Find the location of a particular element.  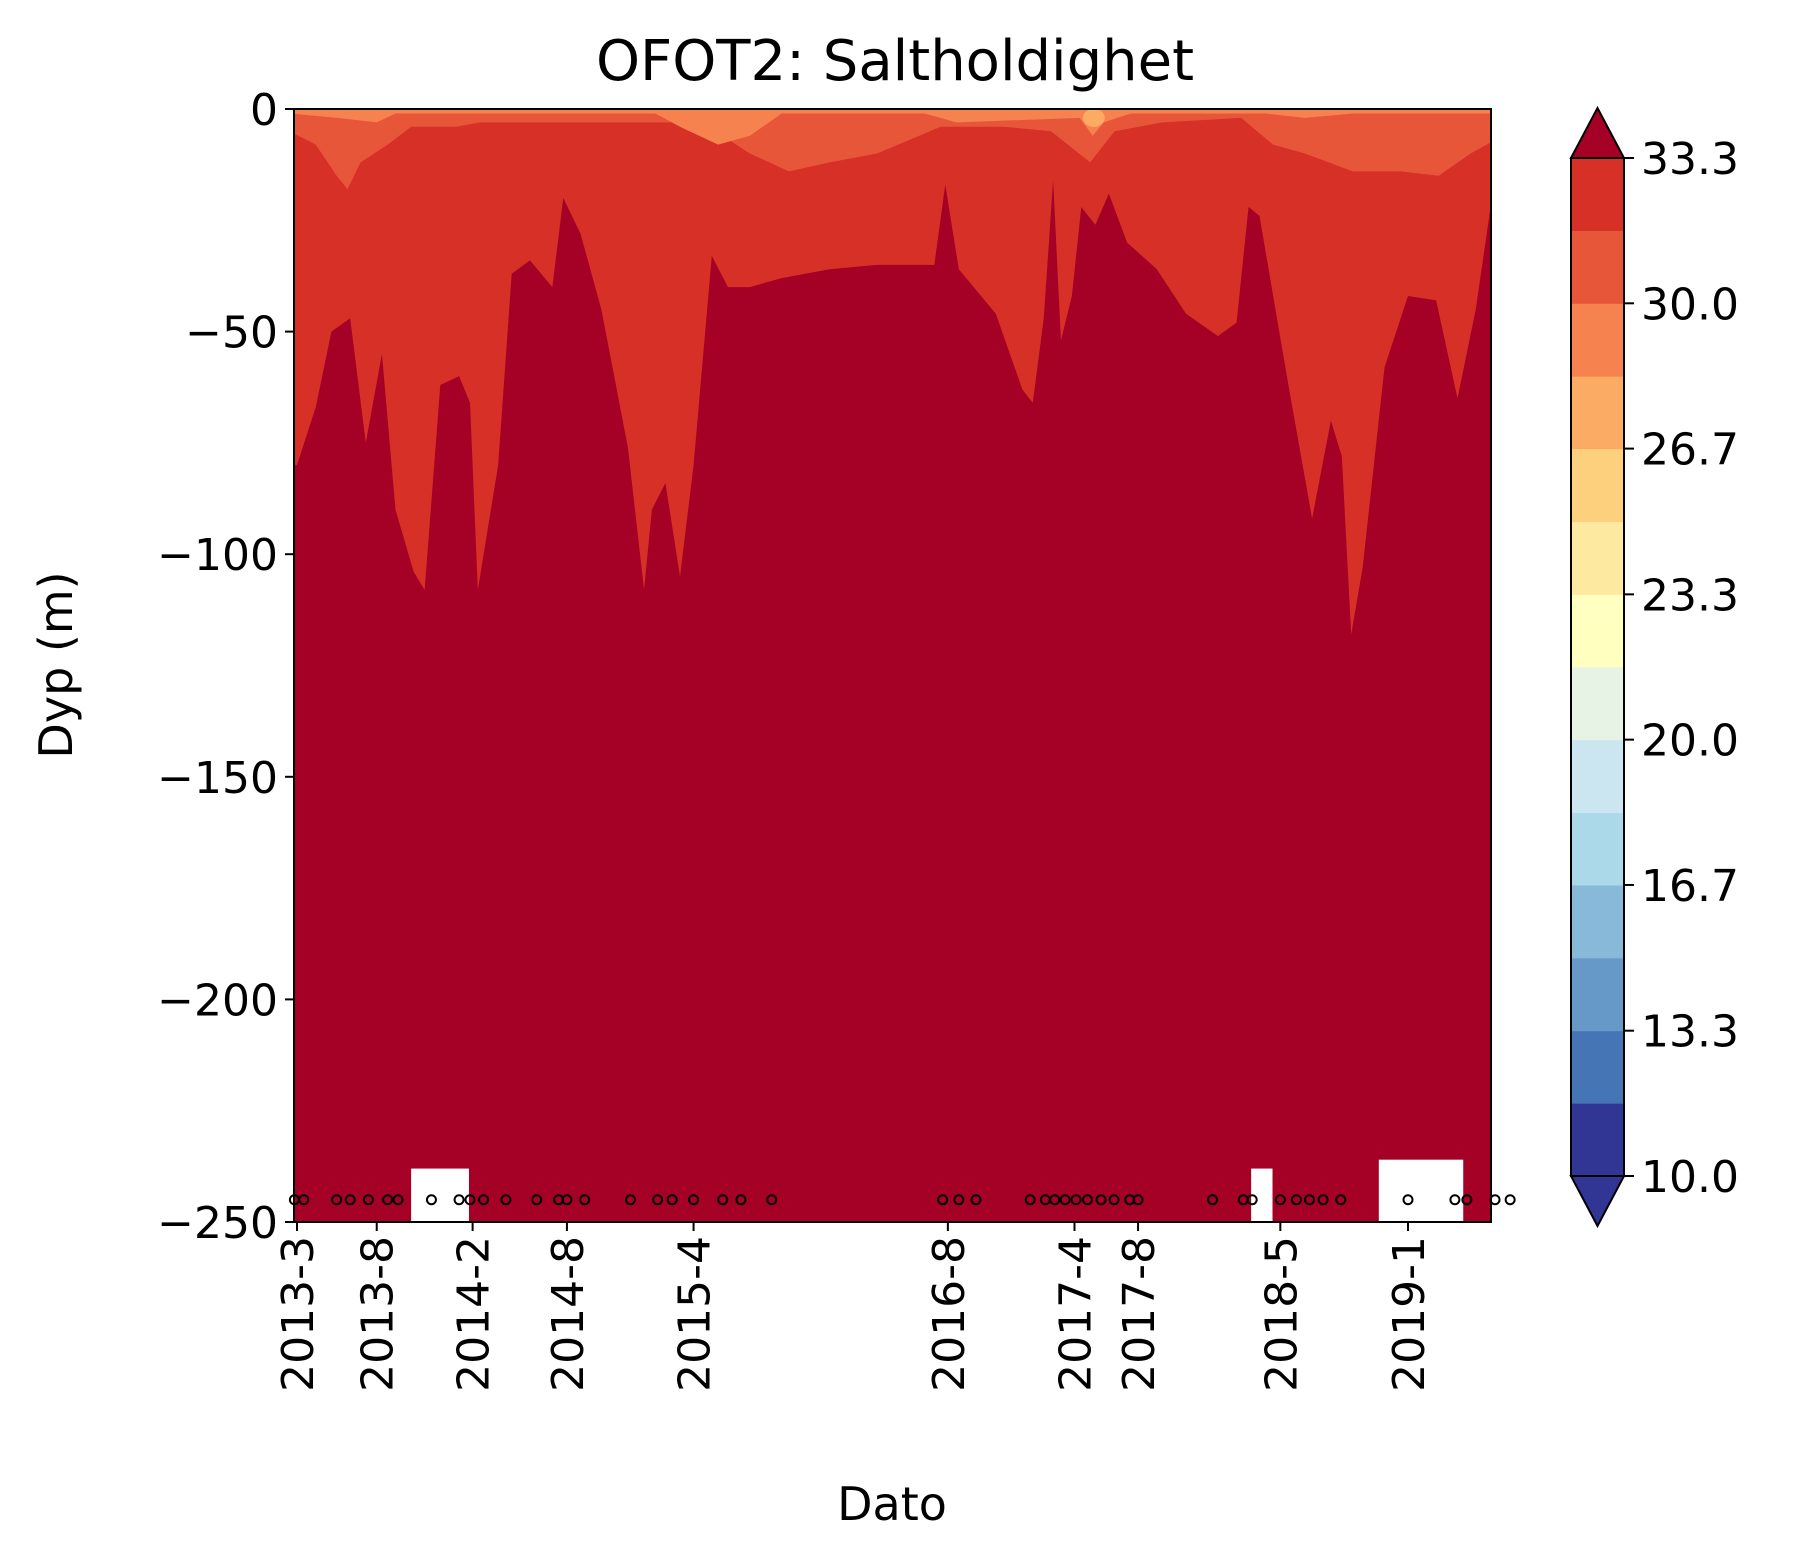

colorbar-tick-label: 30.0 is located at coordinates (1690, 304).